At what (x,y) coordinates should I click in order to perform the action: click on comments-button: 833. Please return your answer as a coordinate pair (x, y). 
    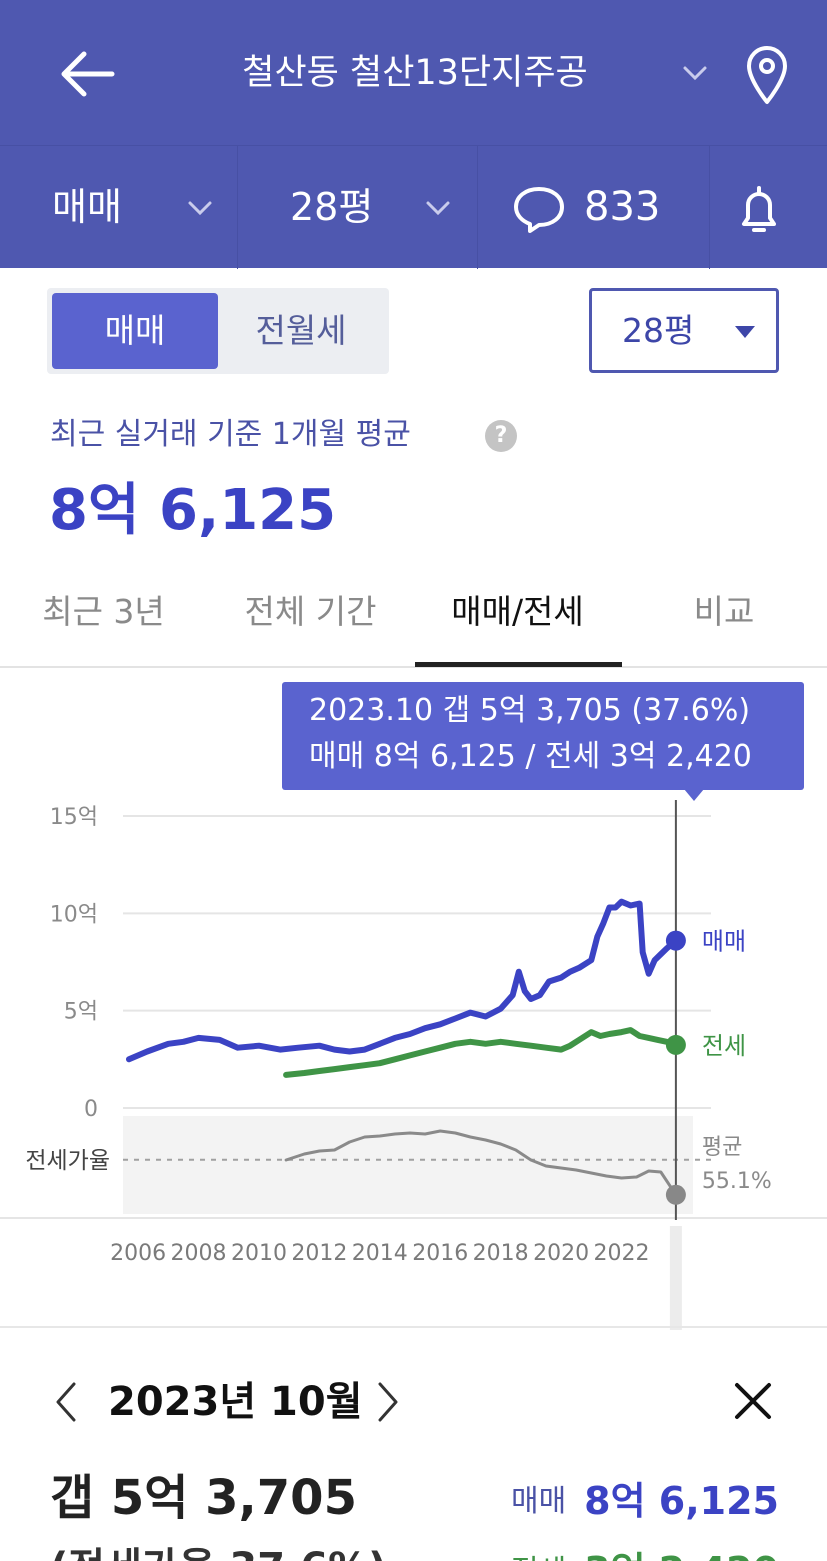
    Looking at the image, I should click on (594, 207).